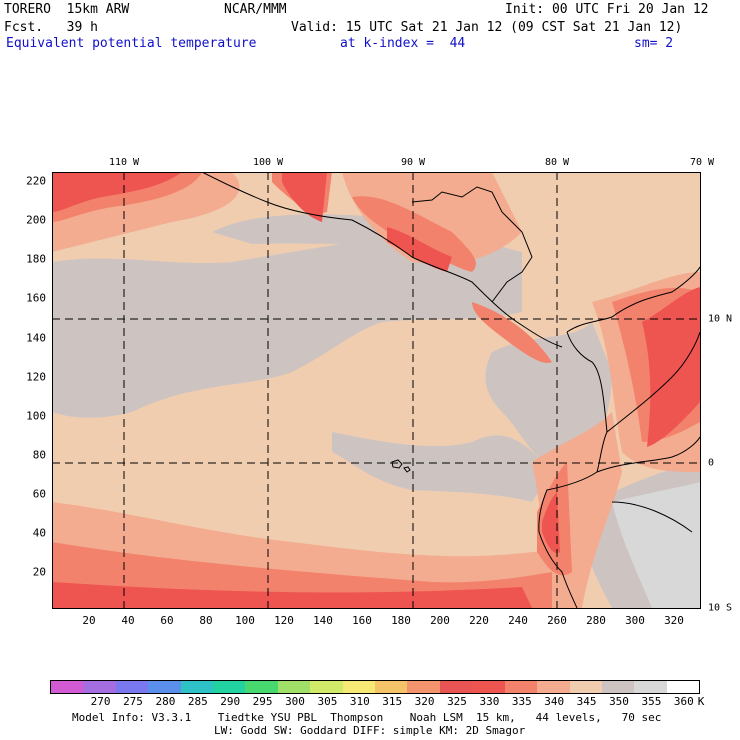  Describe the element at coordinates (133, 701) in the screenshot. I see `colorbar-label: 275` at that location.